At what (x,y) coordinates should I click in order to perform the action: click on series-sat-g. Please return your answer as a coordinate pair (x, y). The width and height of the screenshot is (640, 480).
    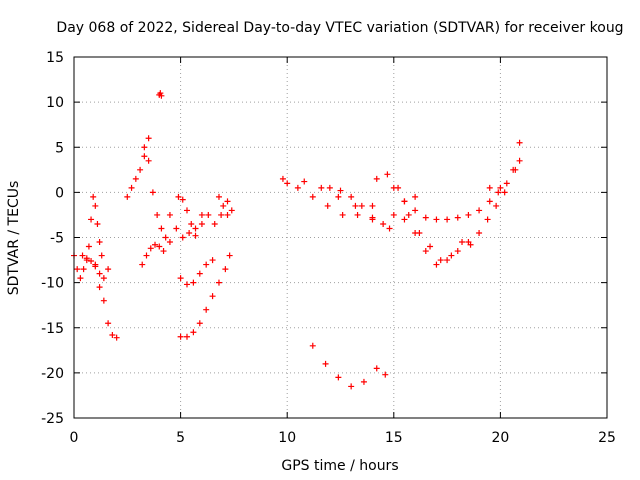
    Looking at the image, I should click on (157, 195).